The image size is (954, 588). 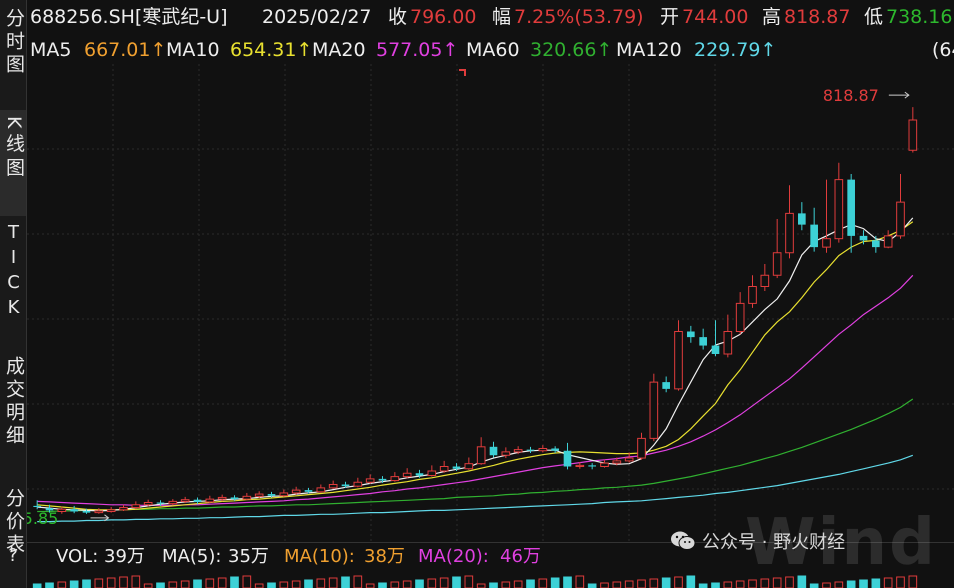 I want to click on high-label: 高, so click(x=772, y=17).